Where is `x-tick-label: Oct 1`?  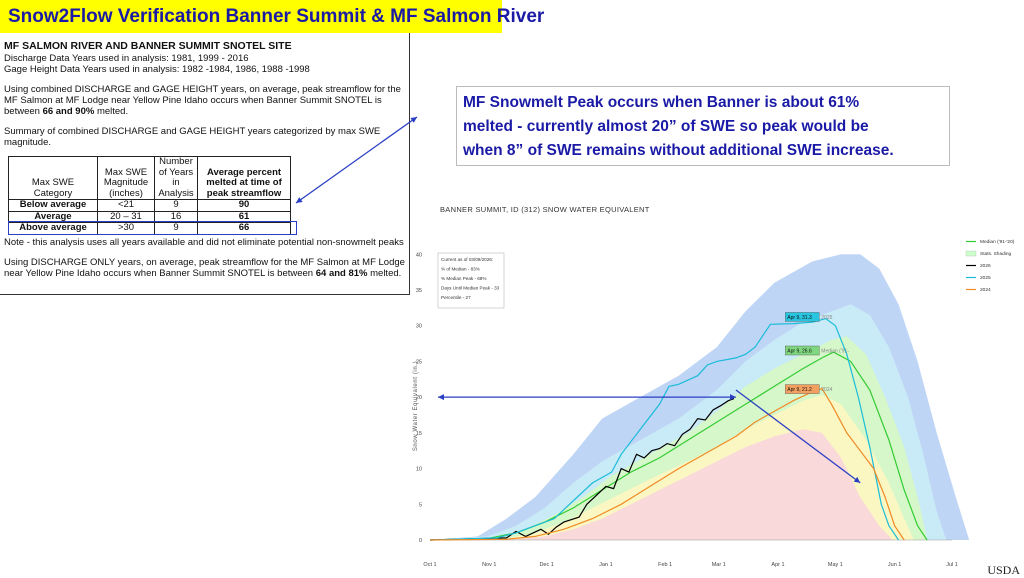 x-tick-label: Oct 1 is located at coordinates (429, 565).